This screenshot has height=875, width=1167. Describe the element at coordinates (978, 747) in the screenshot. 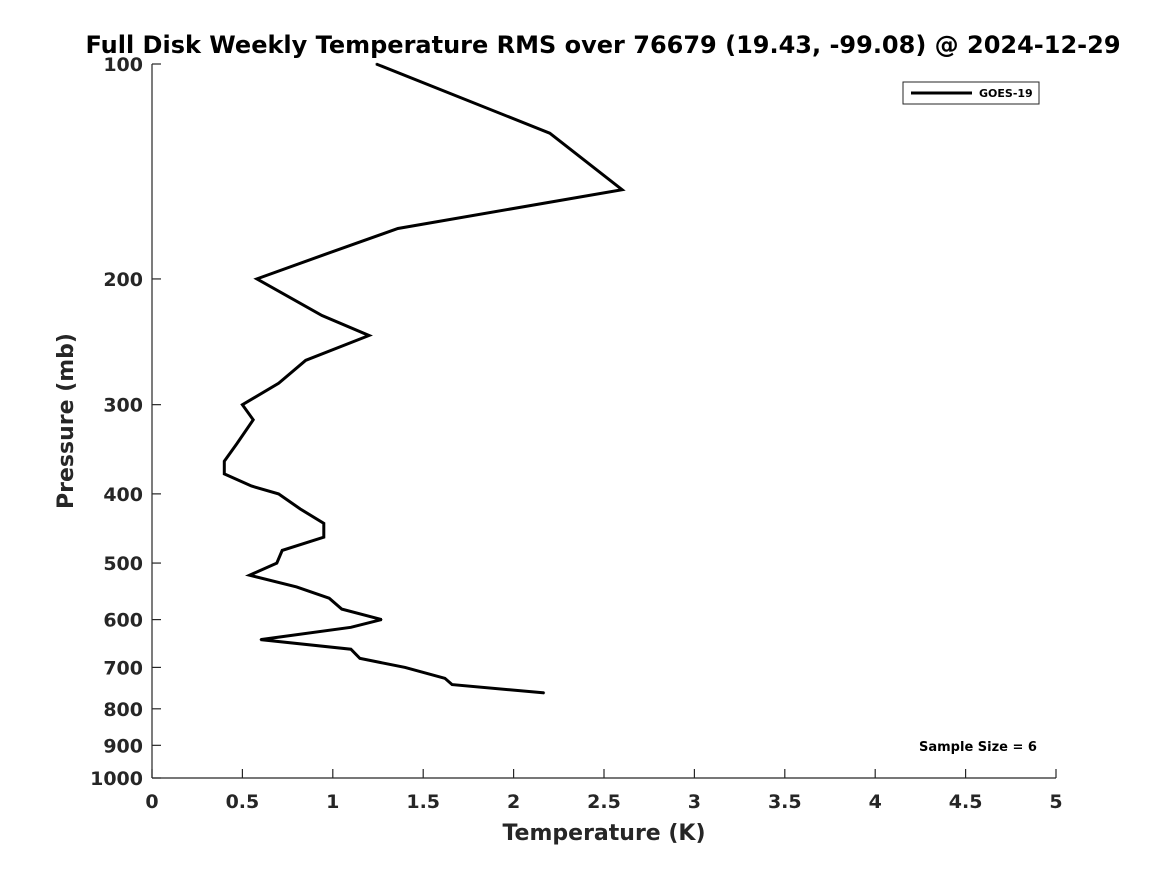

I see `sample-size-annotation: Sample Size = 6` at that location.